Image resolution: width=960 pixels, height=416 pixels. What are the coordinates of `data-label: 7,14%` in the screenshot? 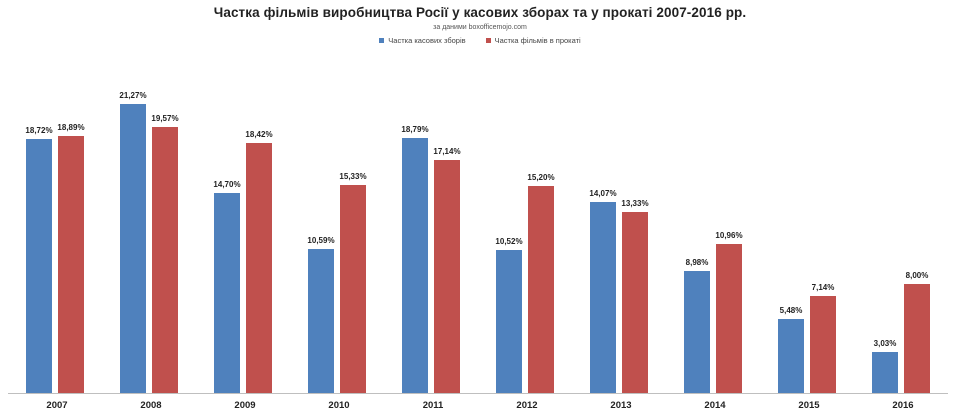 It's located at (823, 287).